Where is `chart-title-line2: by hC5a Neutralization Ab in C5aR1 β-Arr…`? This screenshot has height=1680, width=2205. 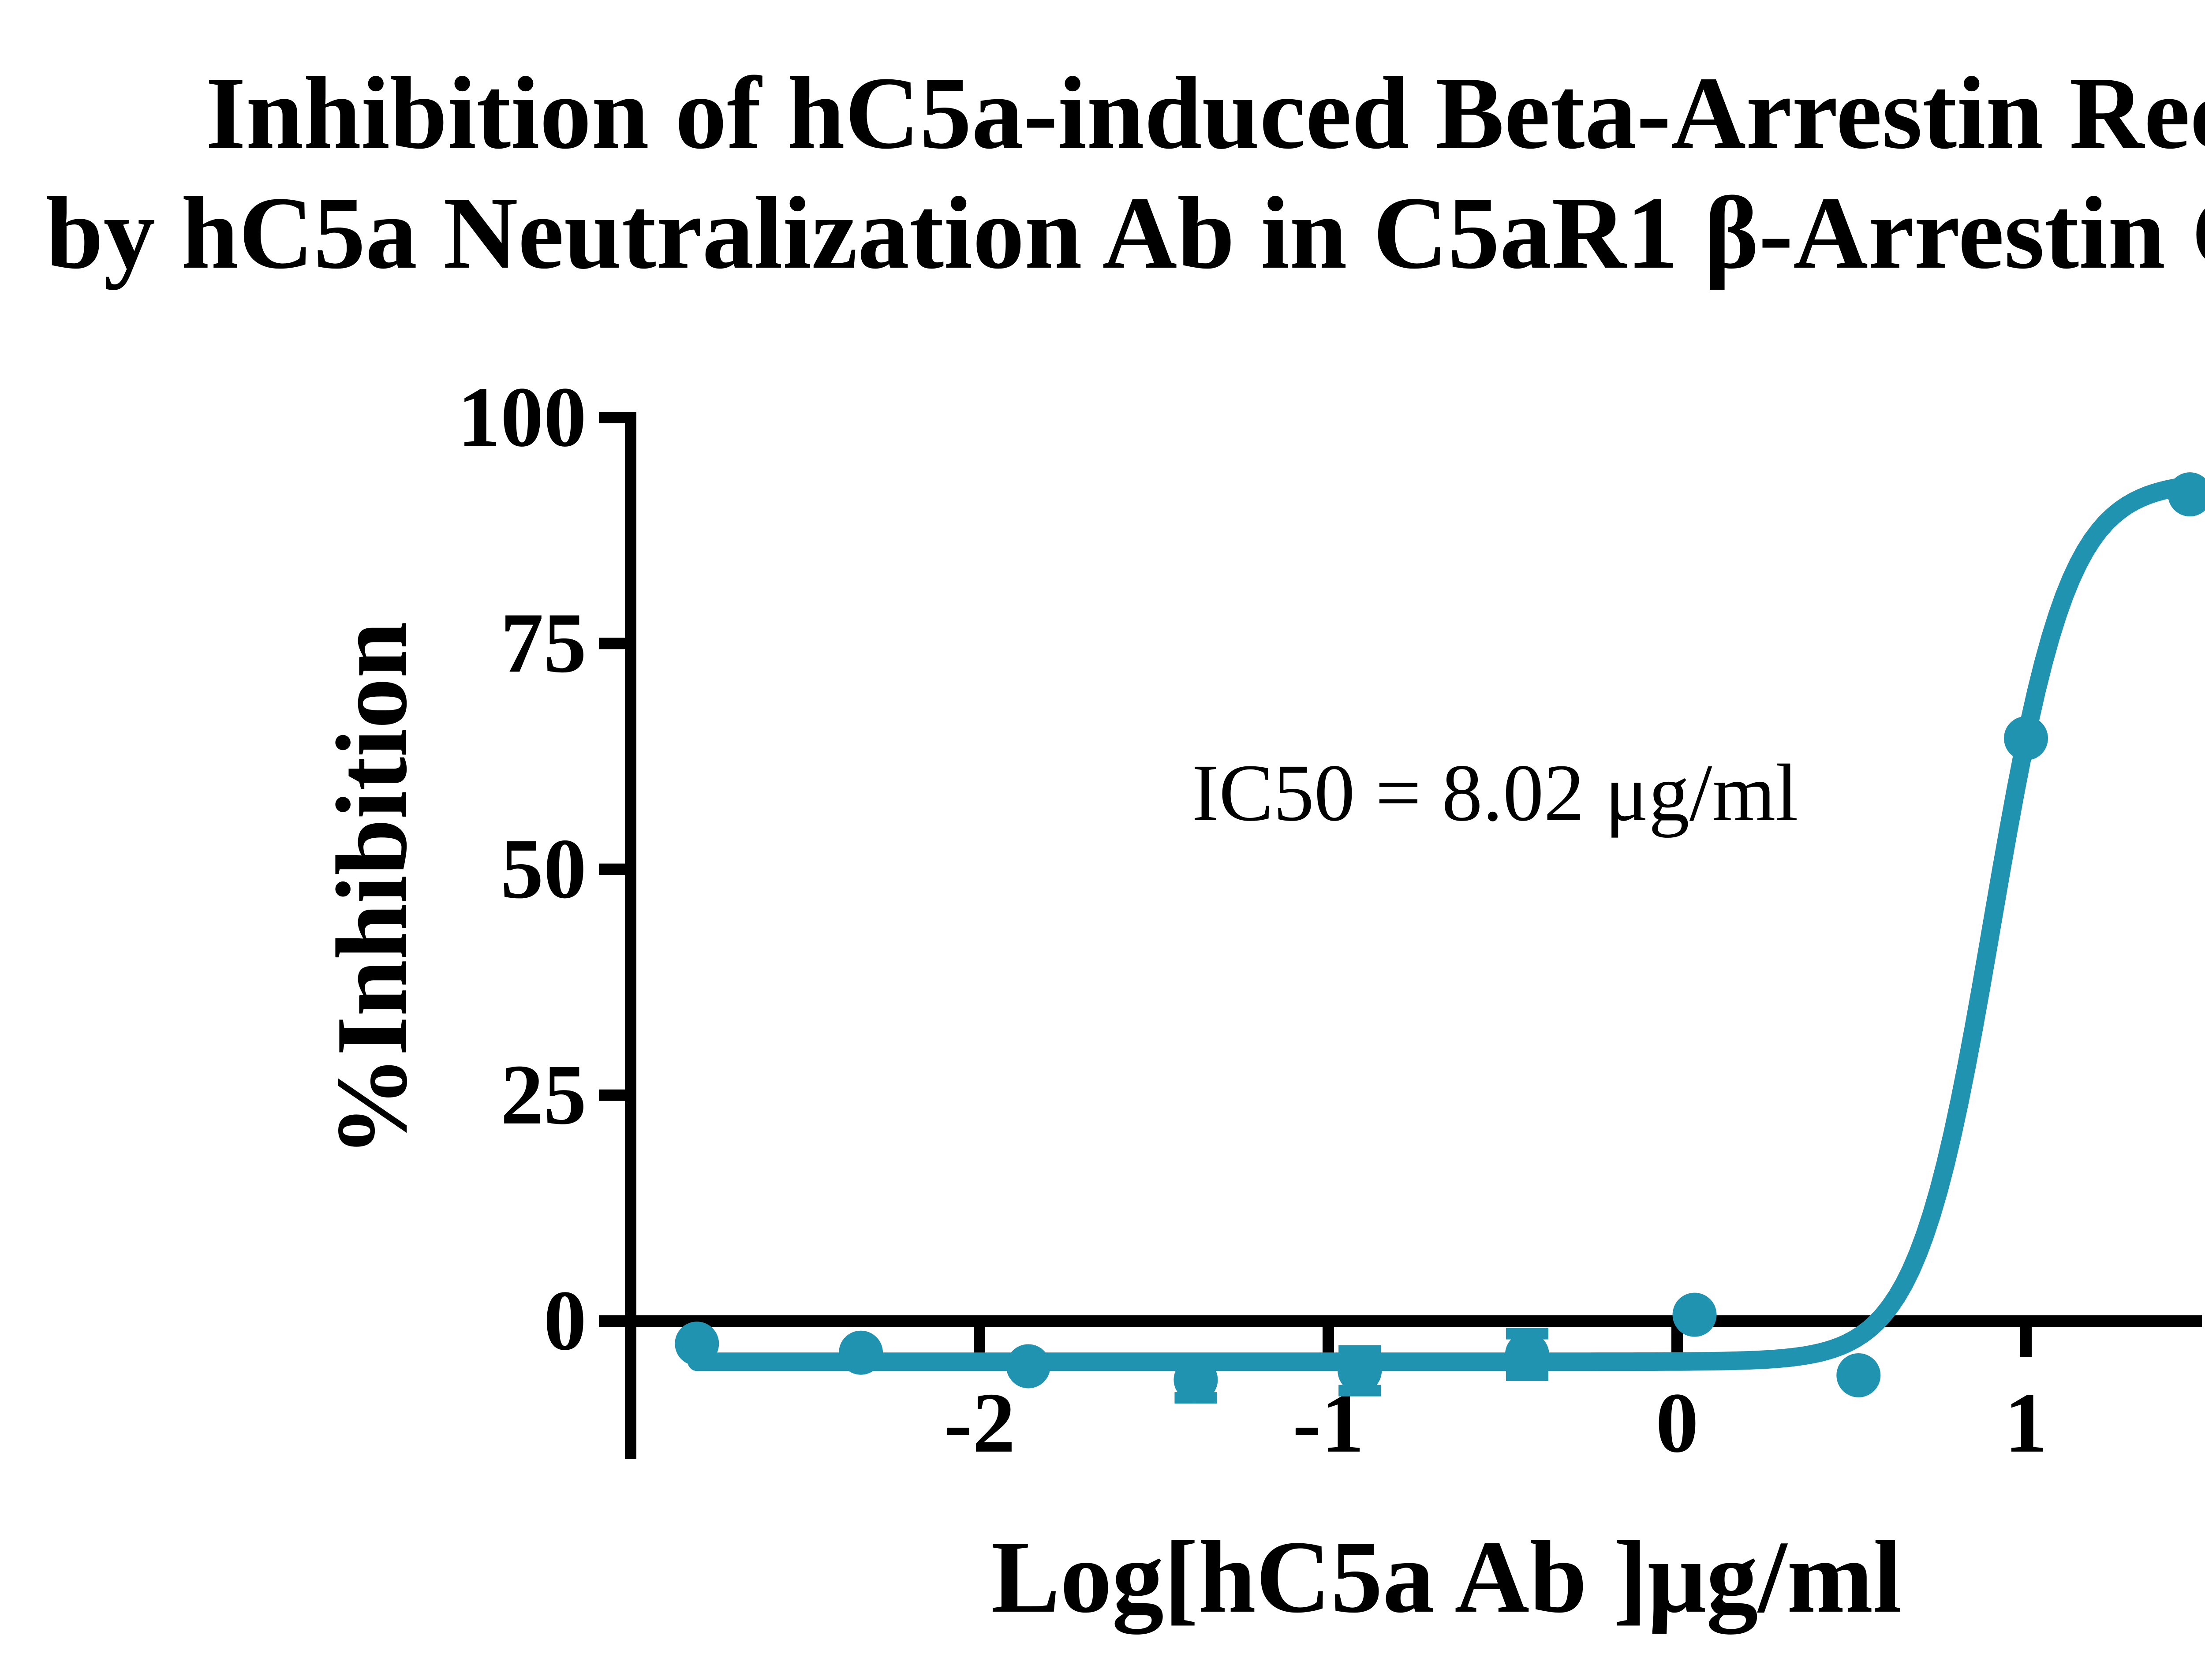
chart-title-line2: by hC5a Neutralization Ab in C5aR1 β-Arr… is located at coordinates (1125, 232).